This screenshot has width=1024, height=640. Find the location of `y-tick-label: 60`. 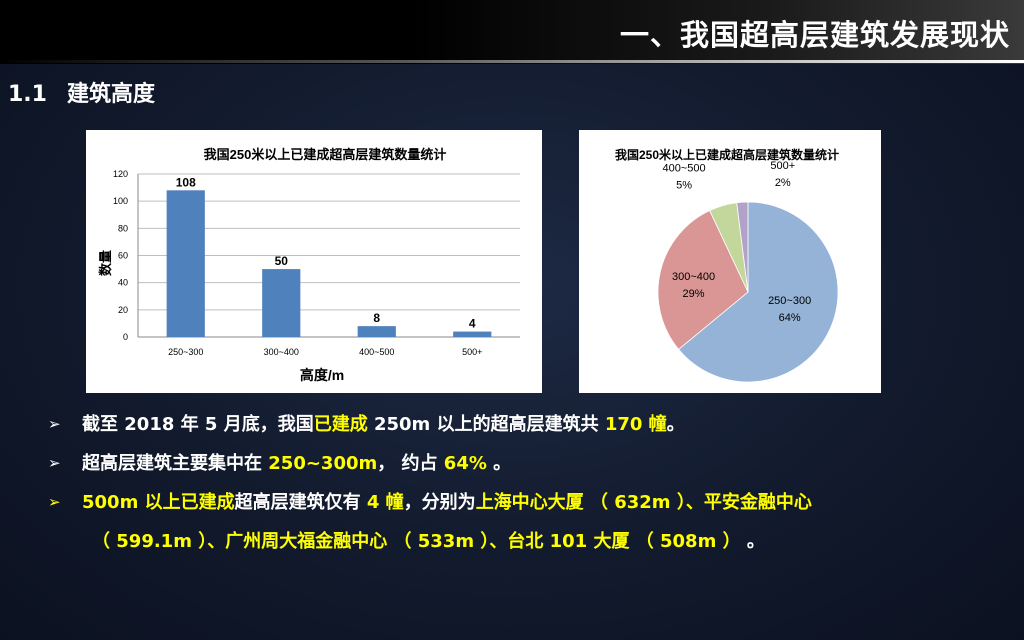

y-tick-label: 60 is located at coordinates (123, 256).